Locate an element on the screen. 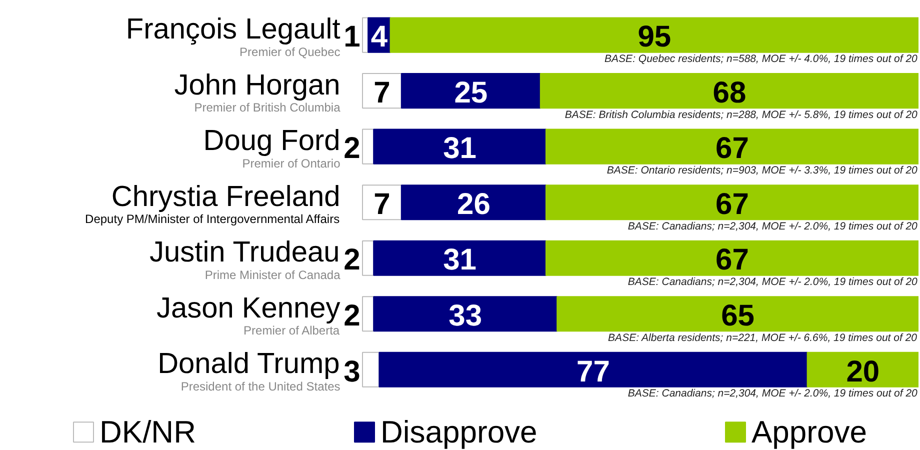  data-label: 33 is located at coordinates (465, 316).